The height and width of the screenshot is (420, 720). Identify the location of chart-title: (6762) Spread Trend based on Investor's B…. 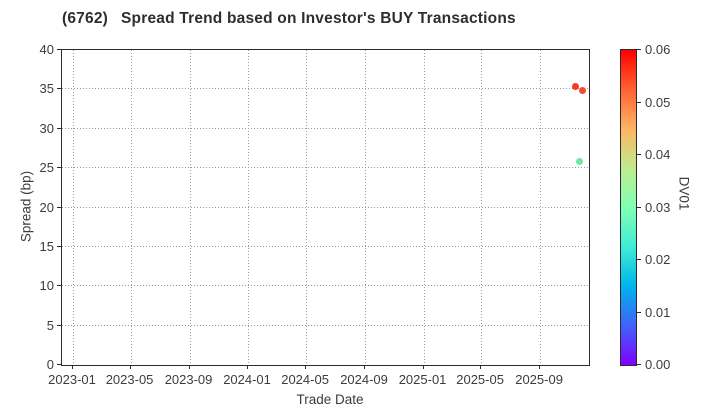
(289, 19).